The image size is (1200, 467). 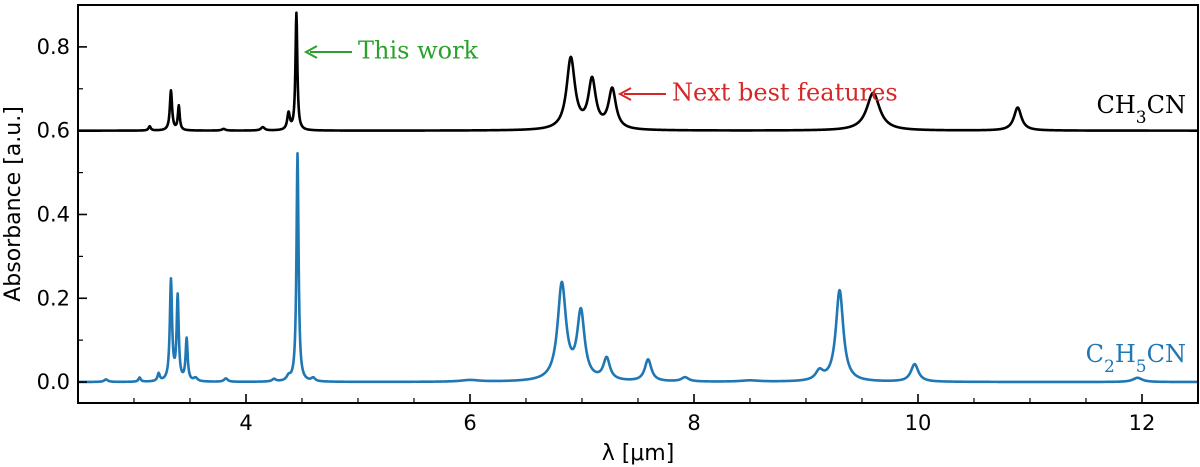 I want to click on y-tick-label: 0.2, so click(x=53, y=298).